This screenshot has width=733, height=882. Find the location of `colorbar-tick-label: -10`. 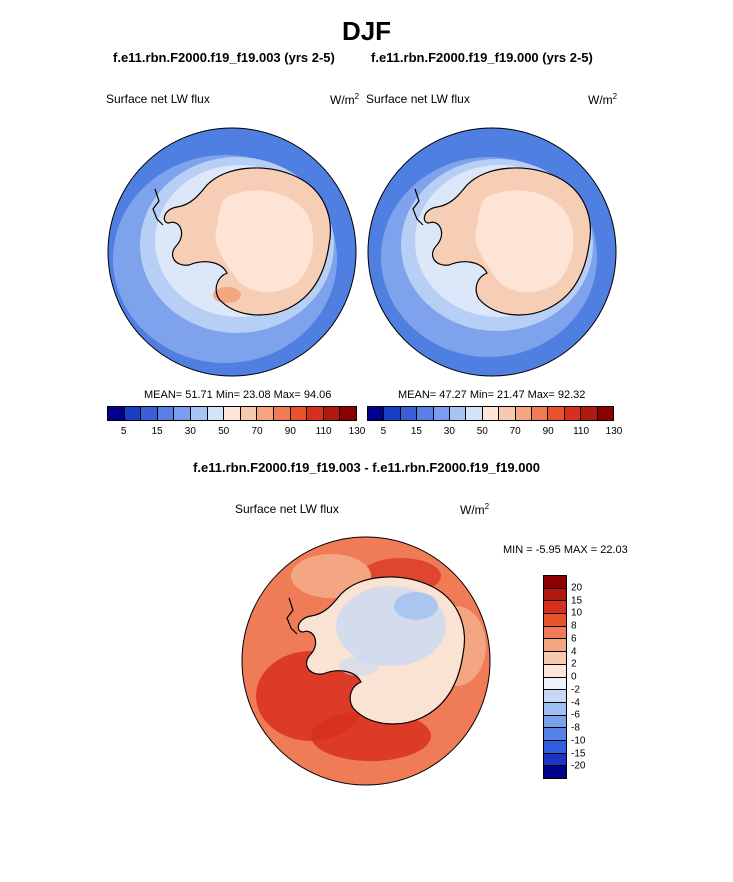

colorbar-tick-label: -10 is located at coordinates (578, 741).